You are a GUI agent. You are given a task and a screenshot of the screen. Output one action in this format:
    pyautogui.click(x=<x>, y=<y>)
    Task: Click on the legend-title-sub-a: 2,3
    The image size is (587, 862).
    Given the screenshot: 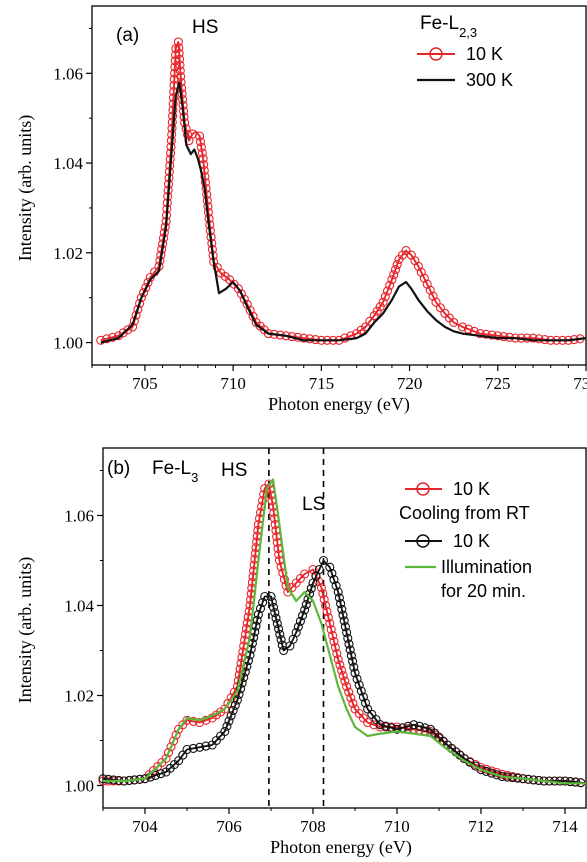 What is the action you would take?
    pyautogui.click(x=468, y=32)
    